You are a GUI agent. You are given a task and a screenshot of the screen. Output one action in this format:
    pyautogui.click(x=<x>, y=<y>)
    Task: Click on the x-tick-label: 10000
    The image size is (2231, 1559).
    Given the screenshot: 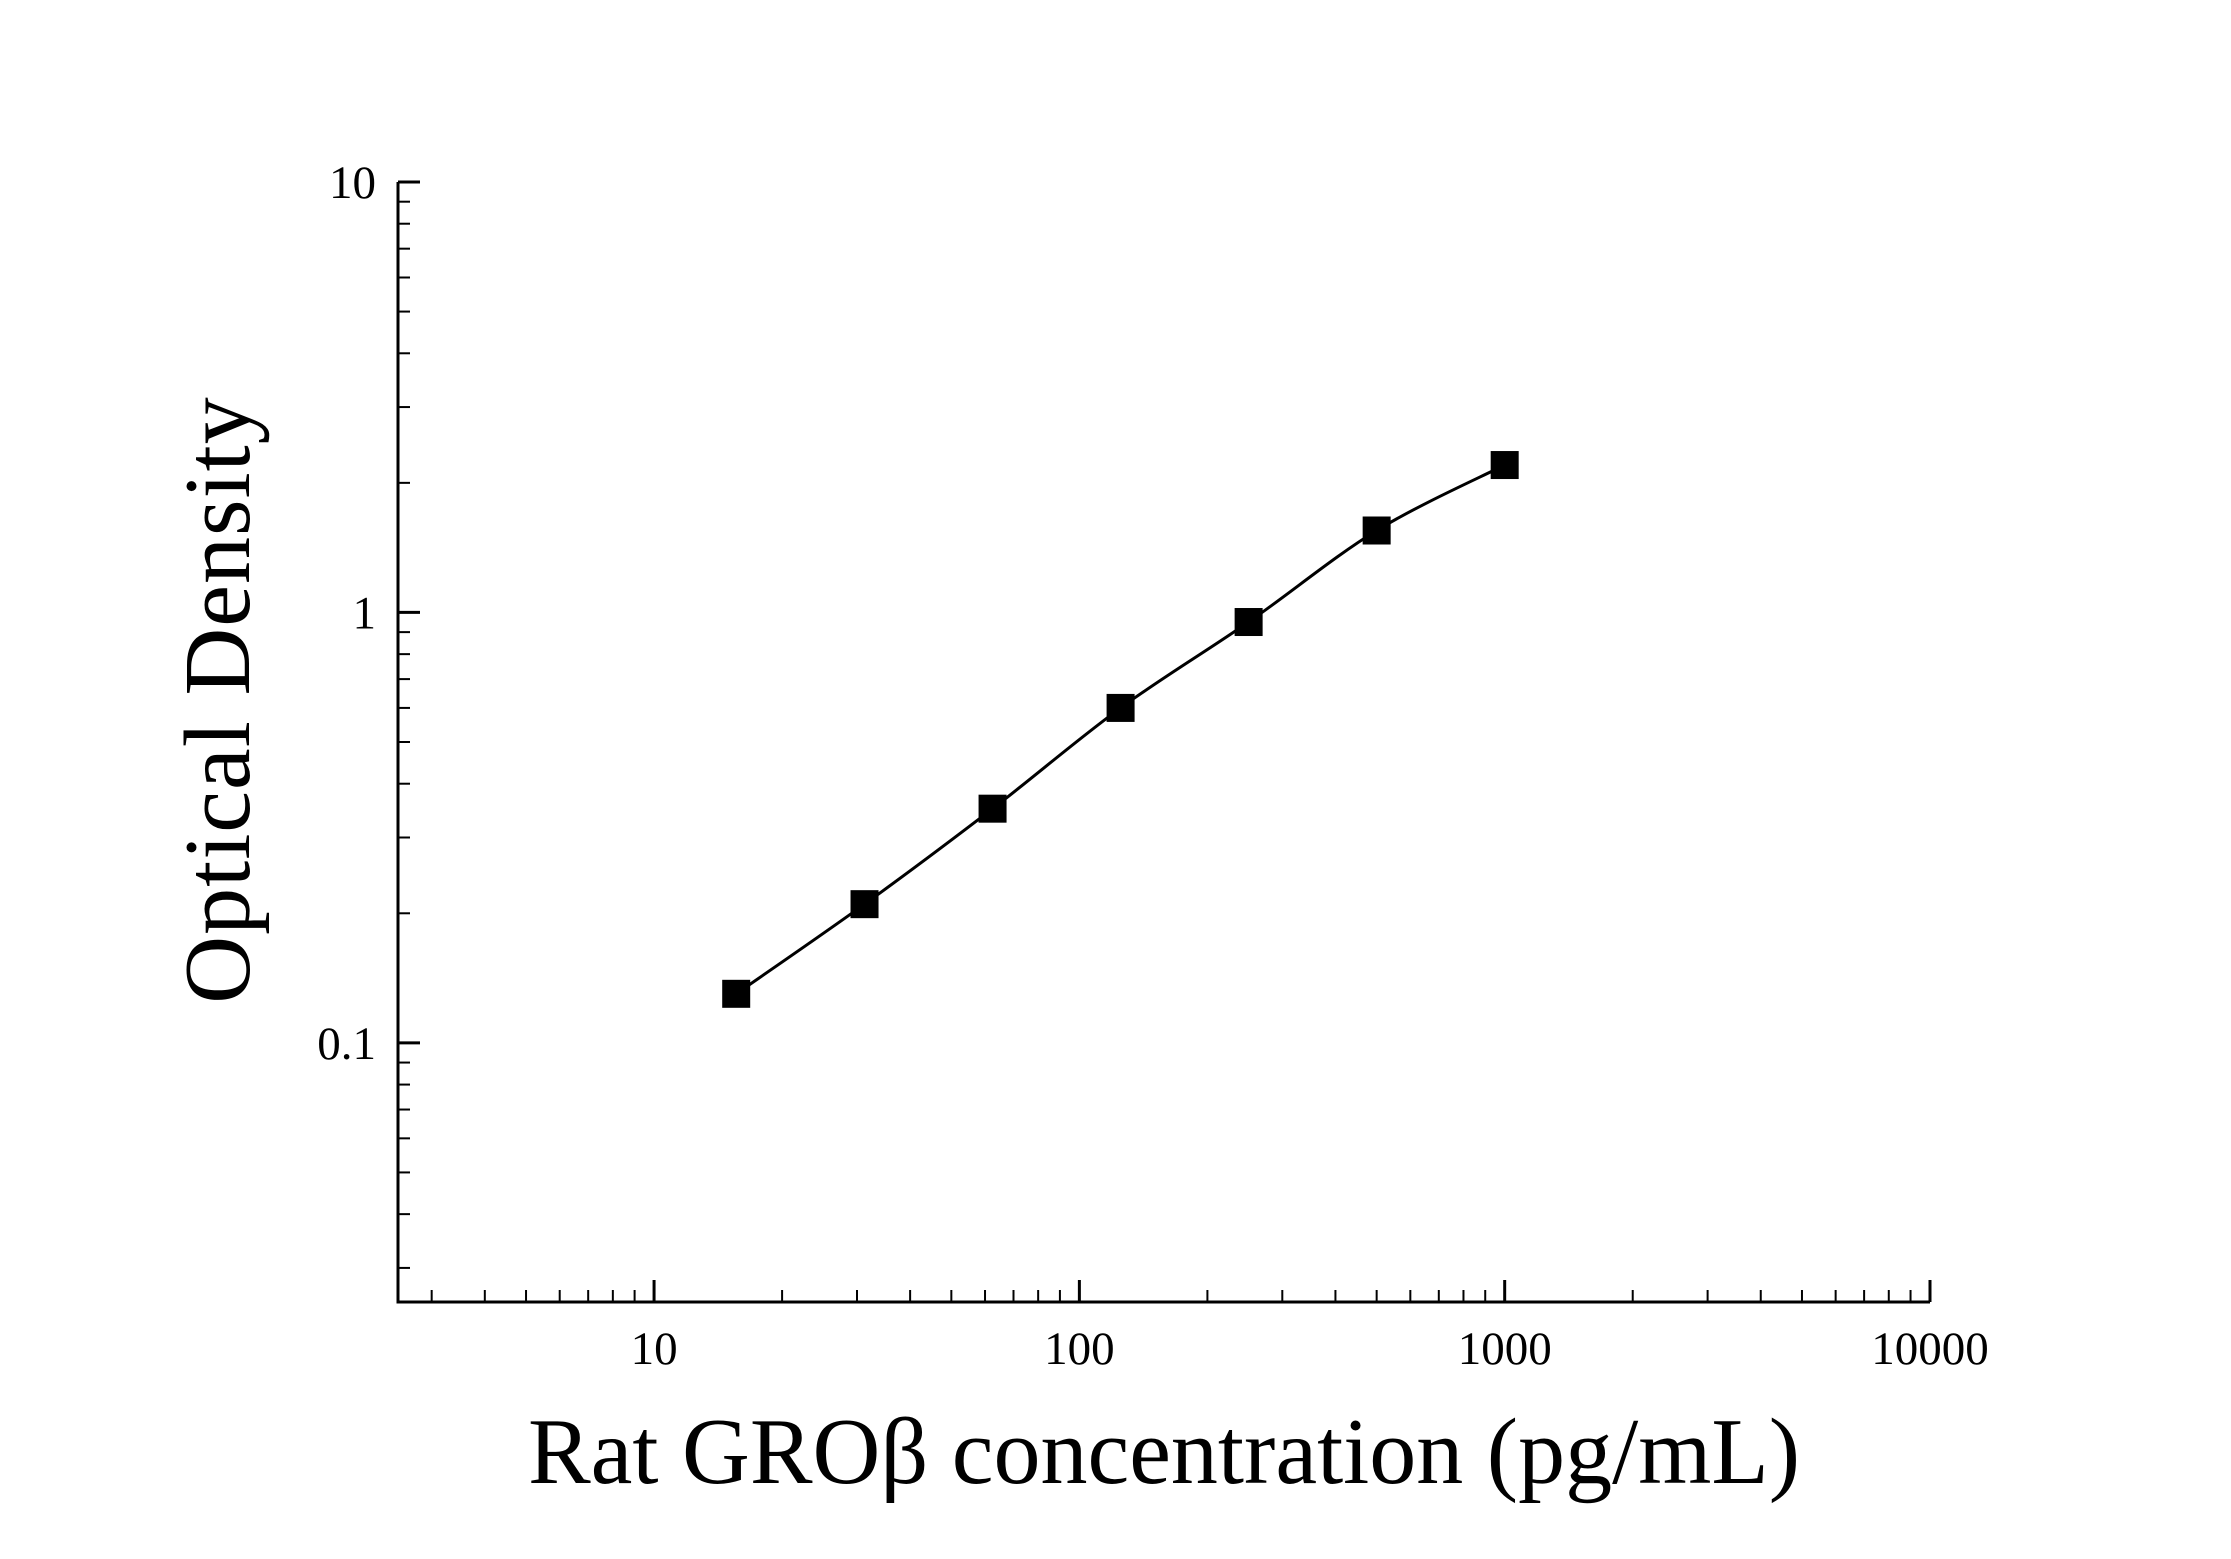 What is the action you would take?
    pyautogui.click(x=1930, y=1349)
    